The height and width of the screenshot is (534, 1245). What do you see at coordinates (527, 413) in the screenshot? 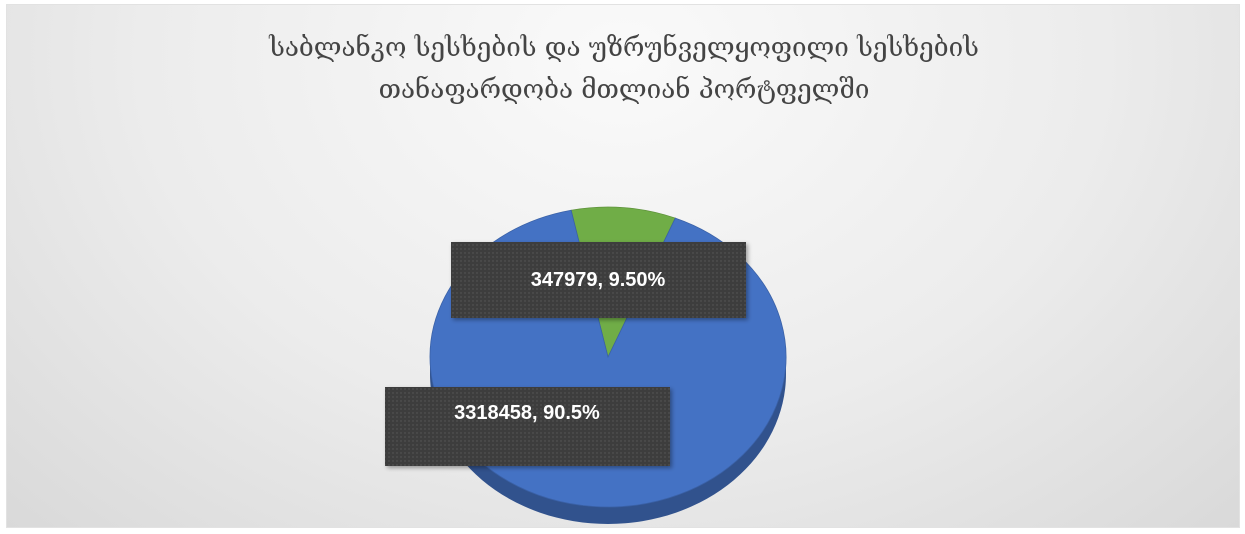
I see `data-label-text-slice-1: 3318458, 90.5%` at bounding box center [527, 413].